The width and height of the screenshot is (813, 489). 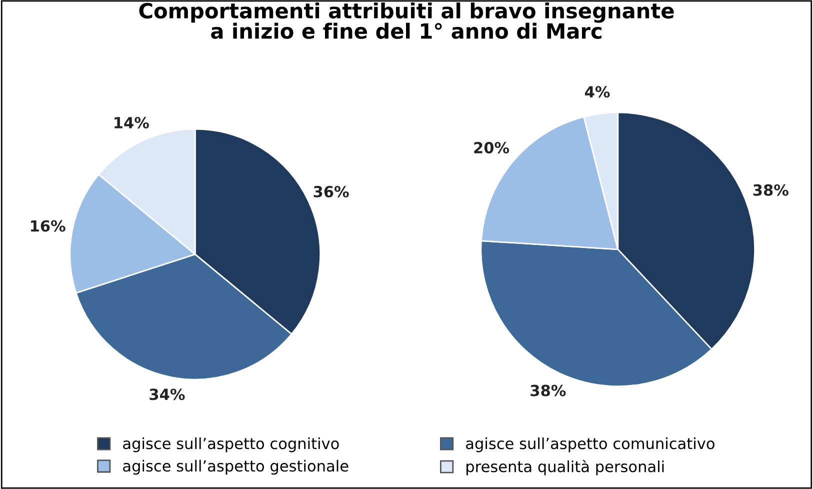 I want to click on data-label: 14%, so click(x=131, y=122).